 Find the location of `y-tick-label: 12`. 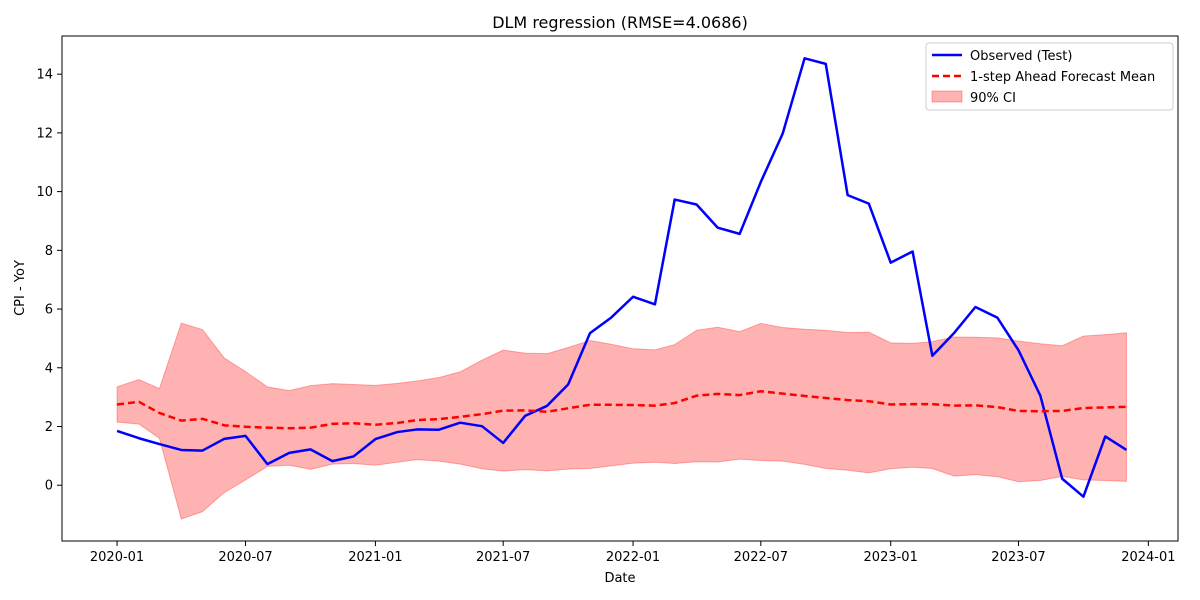

y-tick-label: 12 is located at coordinates (44, 133).